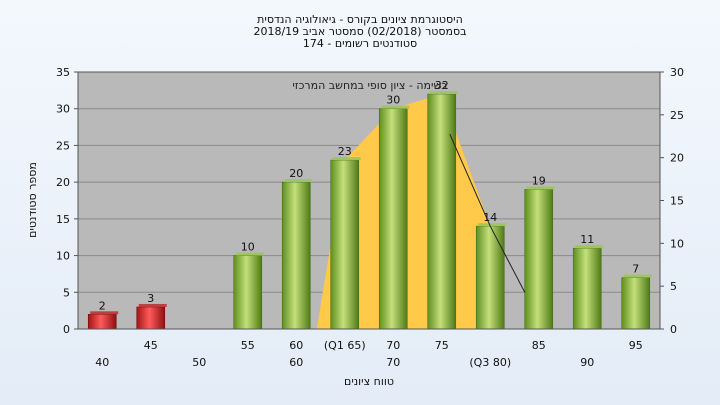  Describe the element at coordinates (150, 298) in the screenshot. I see `bar-value-label: 3` at that location.